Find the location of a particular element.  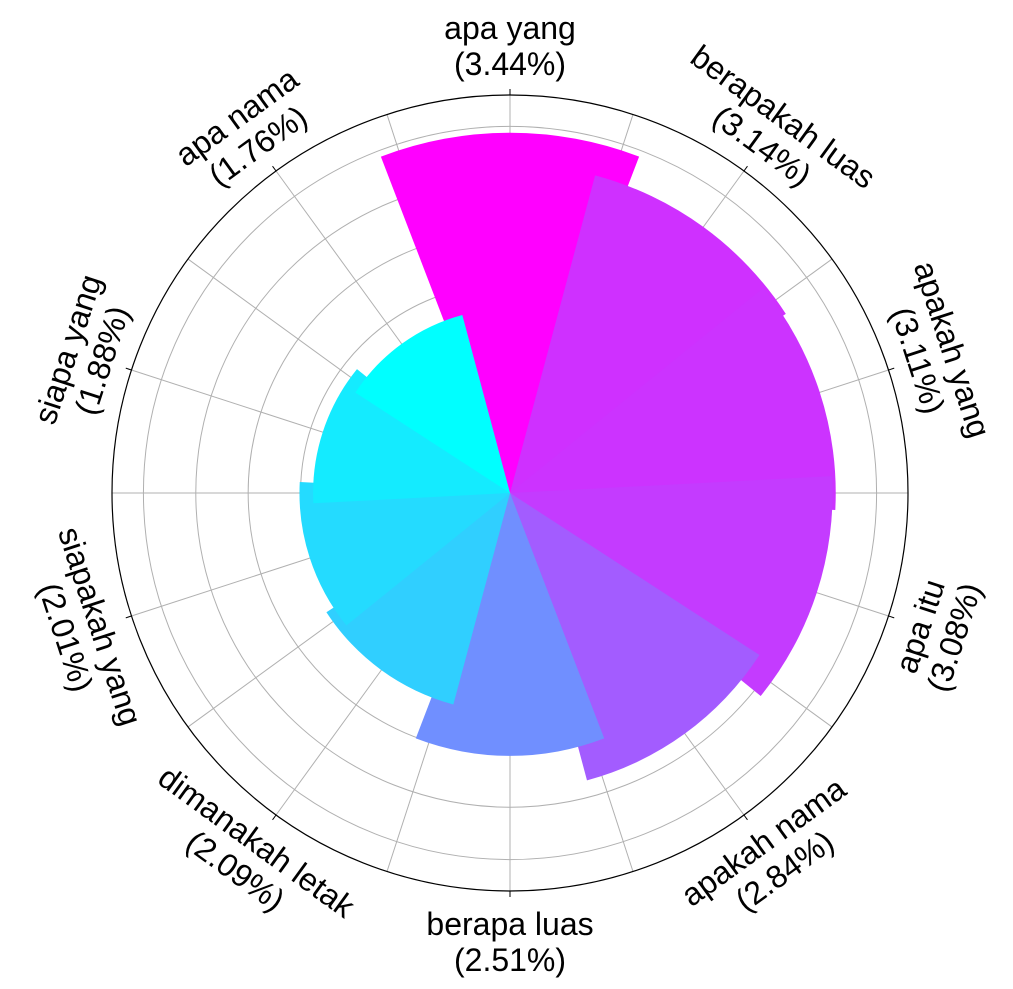

label-group-7: siapakah yang(2.01%) is located at coordinates (90, 625).